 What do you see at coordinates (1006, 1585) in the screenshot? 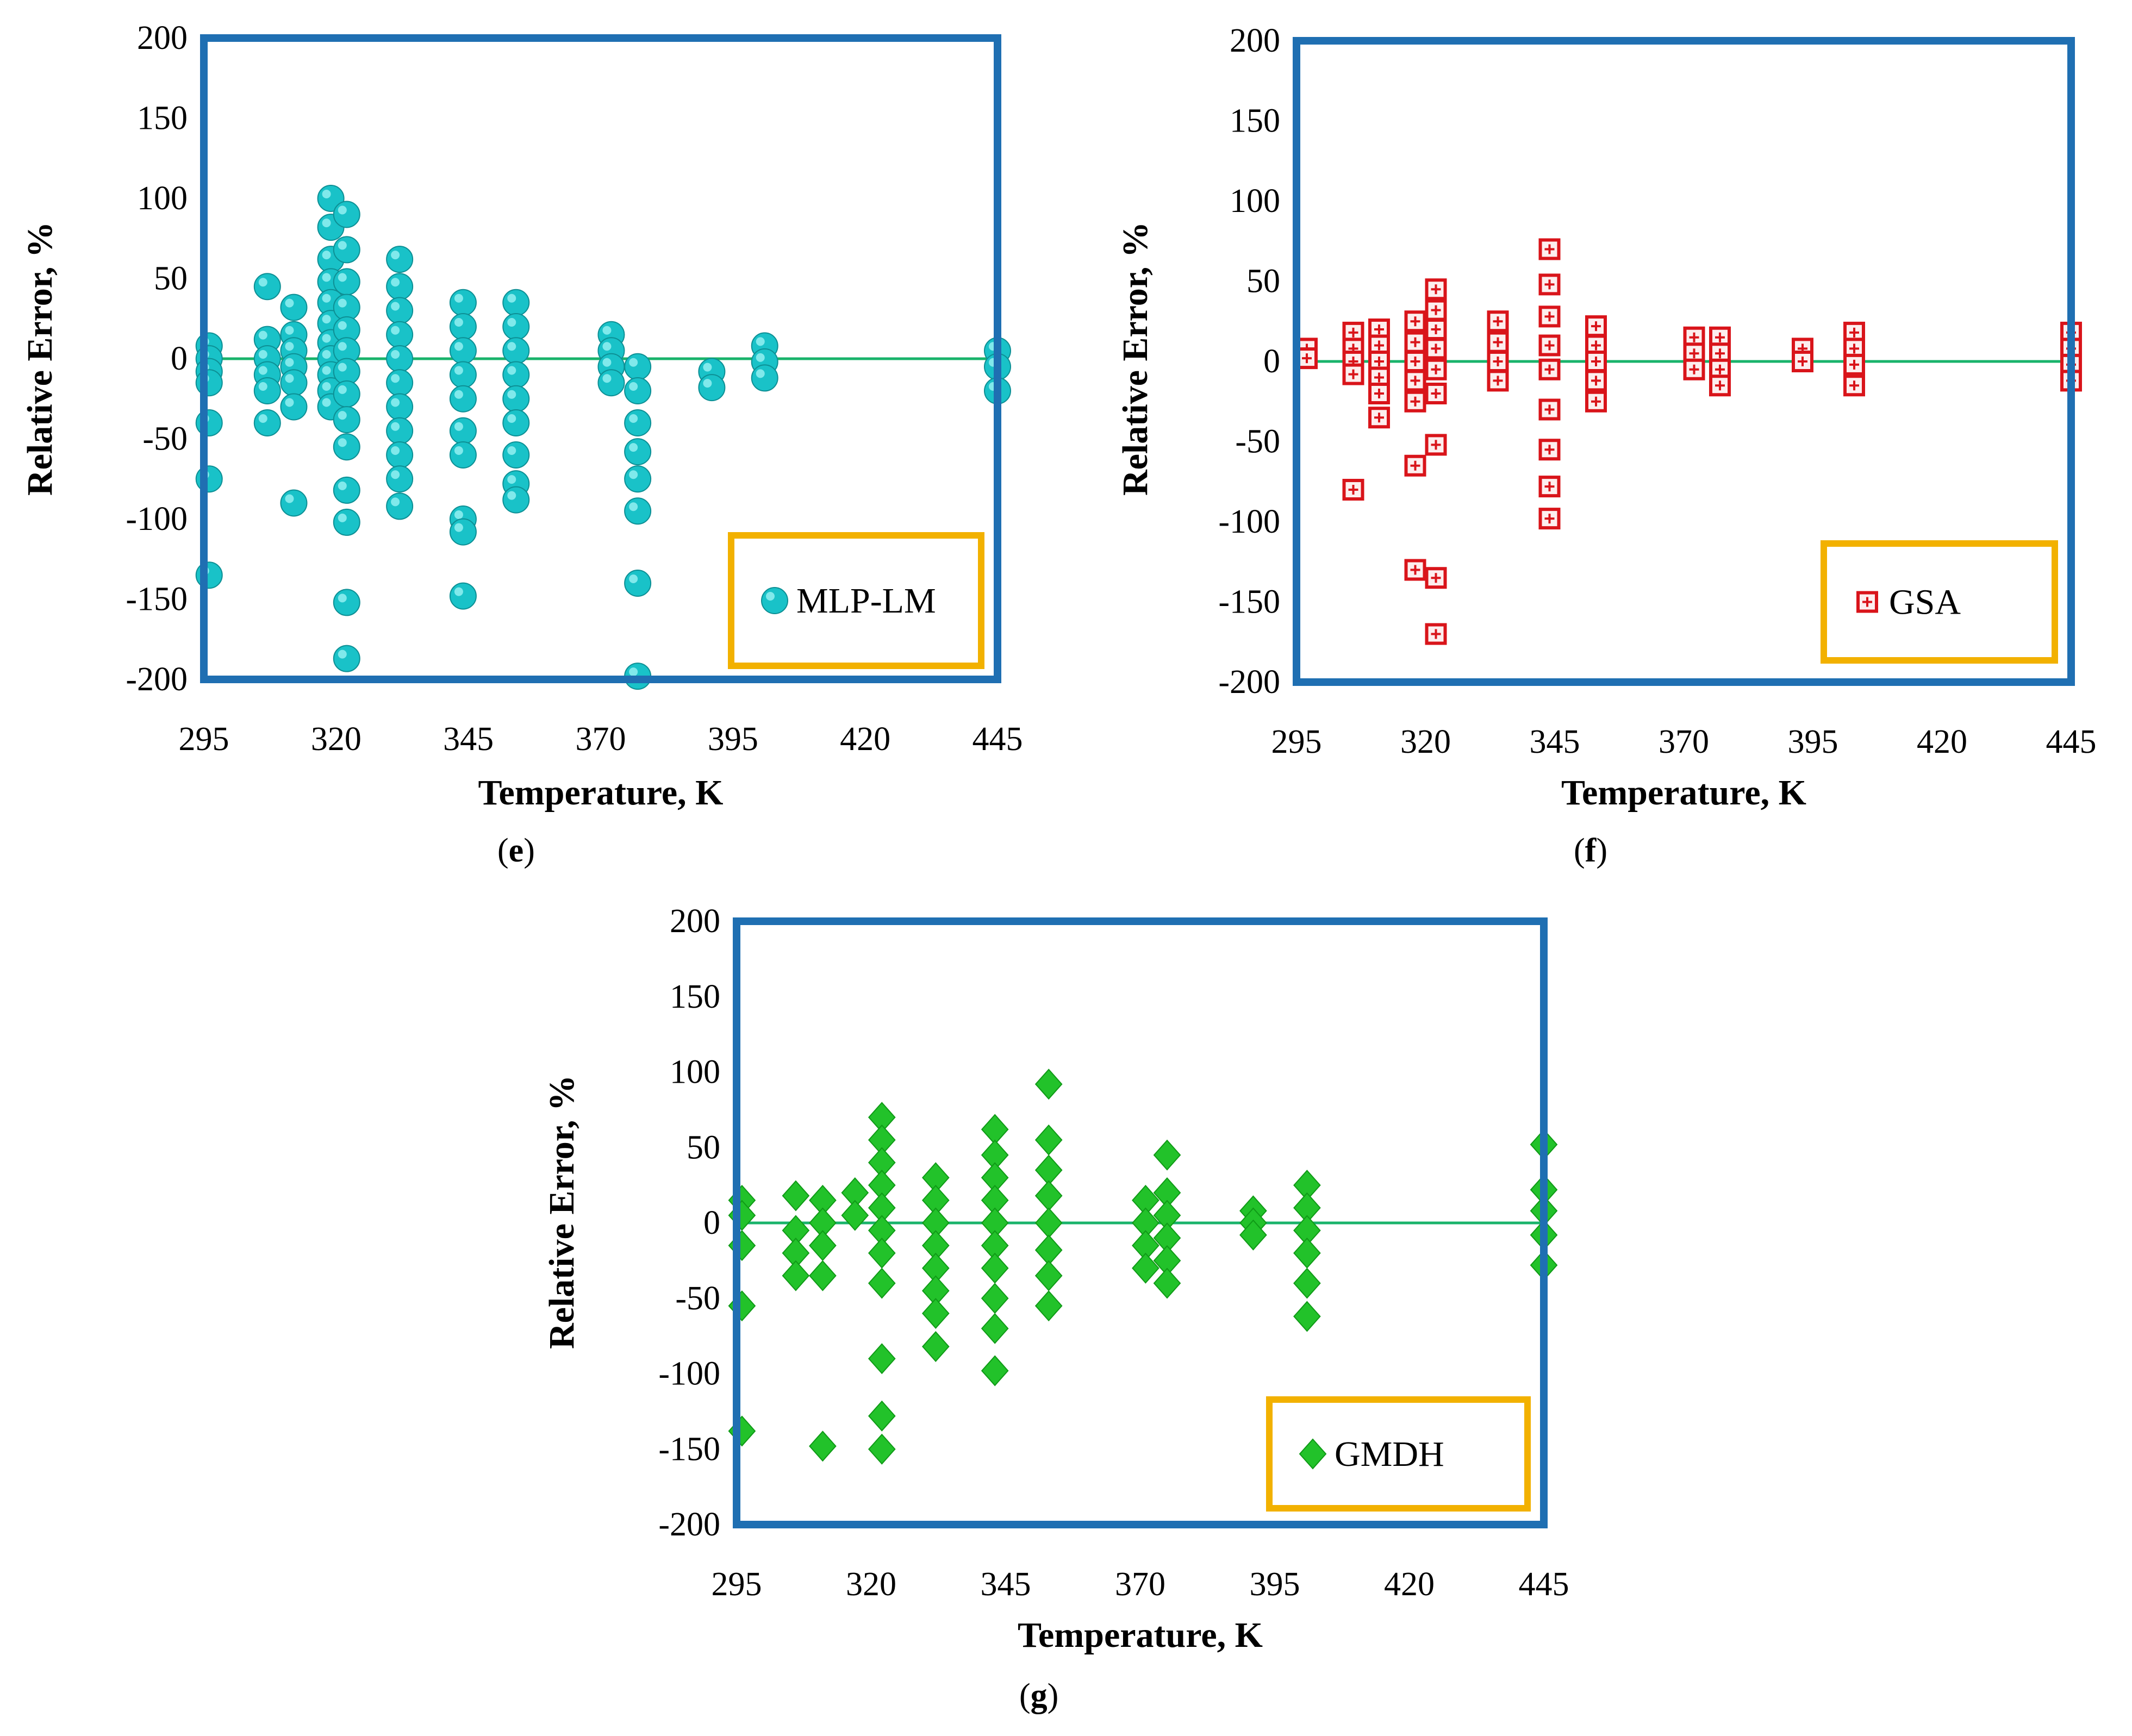
I see `x-tick-label-g: 345` at bounding box center [1006, 1585].